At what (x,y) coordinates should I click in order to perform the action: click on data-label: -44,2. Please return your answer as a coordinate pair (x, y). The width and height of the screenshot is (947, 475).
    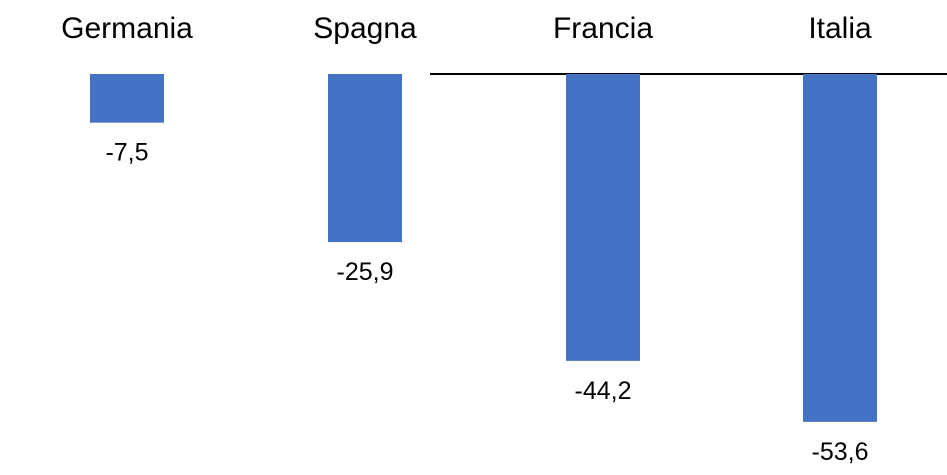
    Looking at the image, I should click on (603, 391).